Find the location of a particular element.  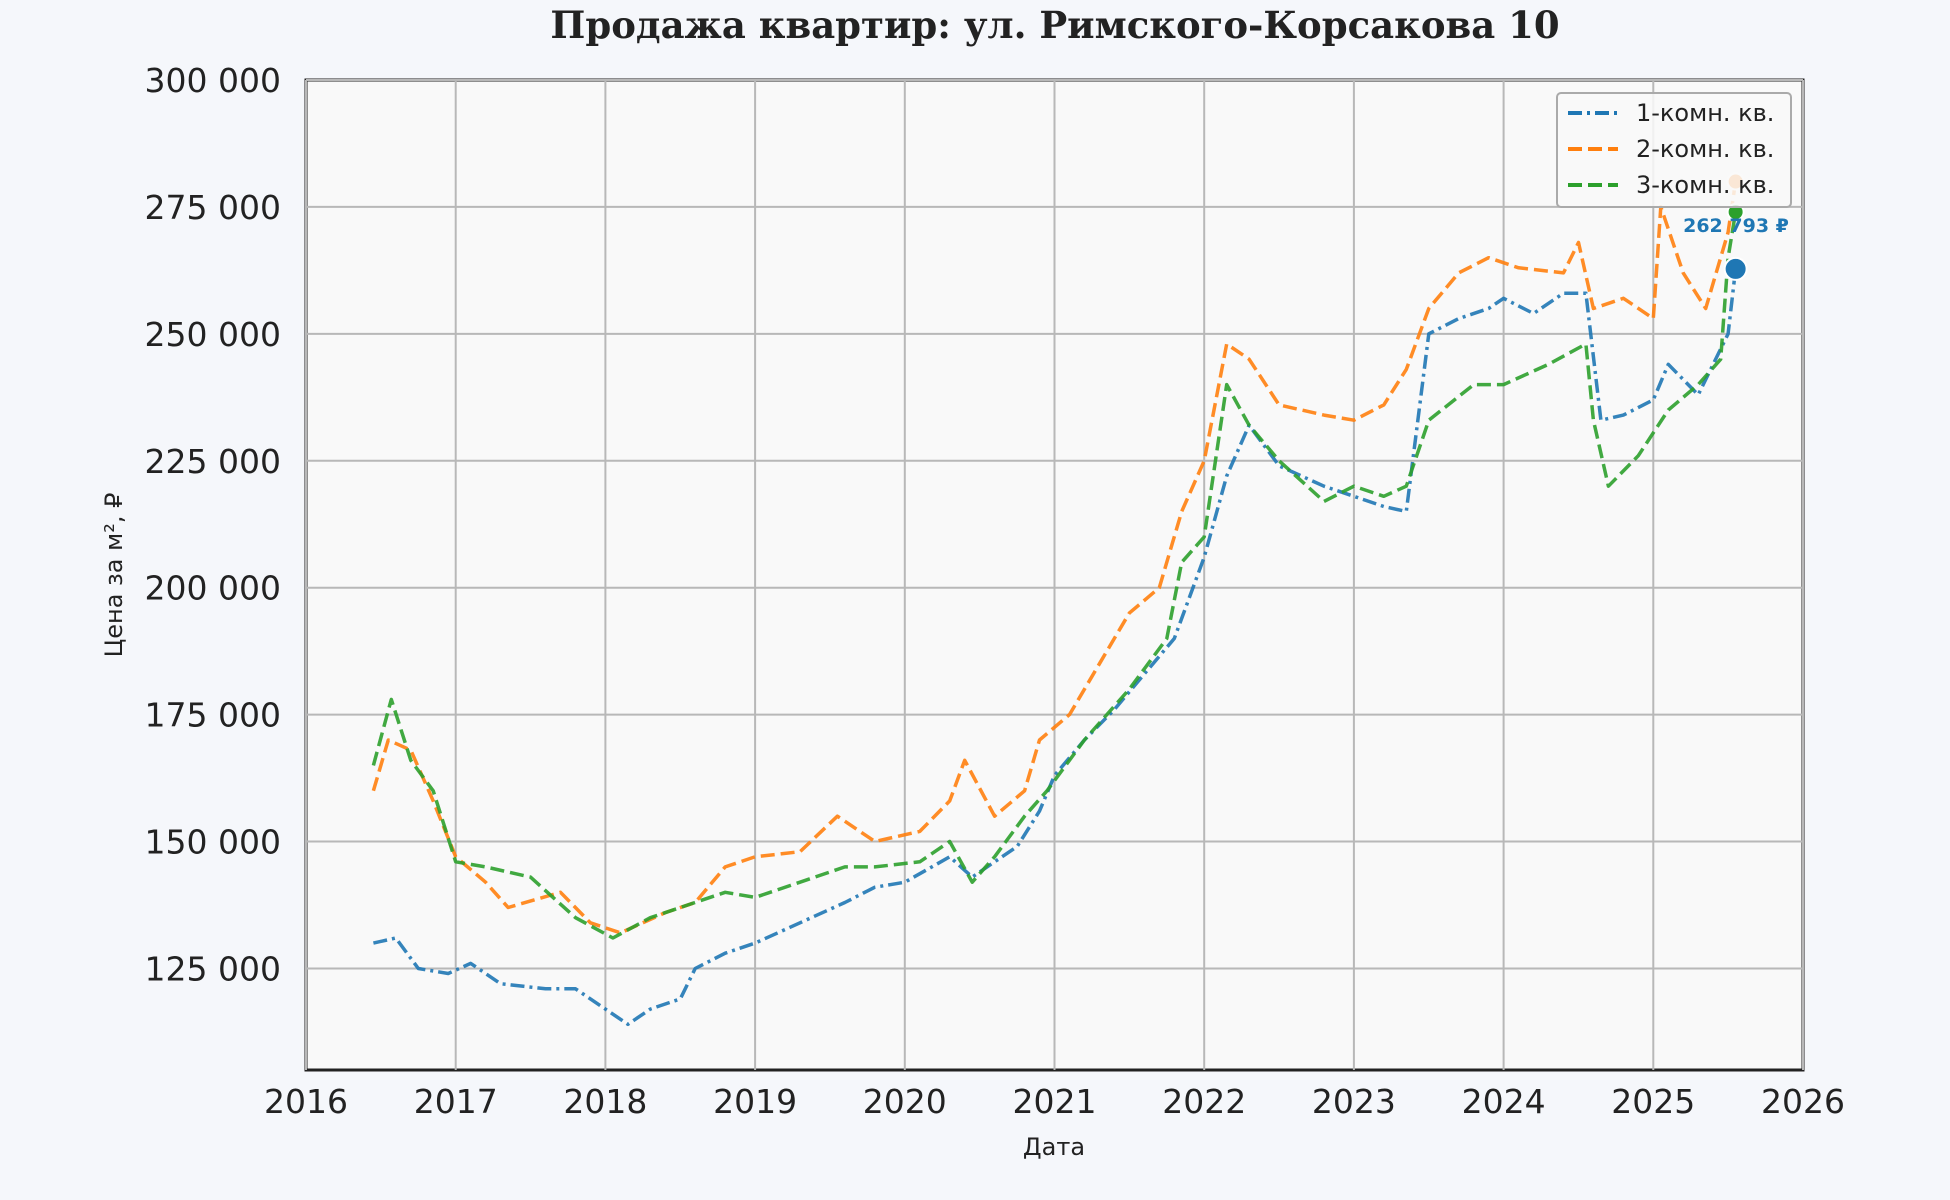

legend-label-3: 3-комн. кв. is located at coordinates (1705, 185).